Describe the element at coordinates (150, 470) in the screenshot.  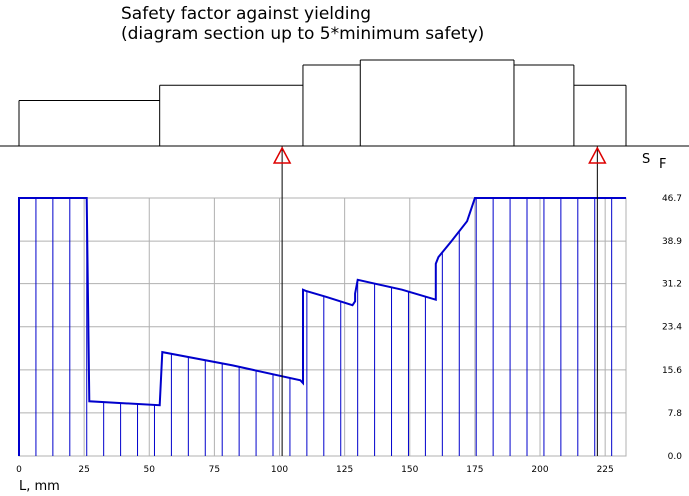
I see `x-tick-label: 50` at that location.